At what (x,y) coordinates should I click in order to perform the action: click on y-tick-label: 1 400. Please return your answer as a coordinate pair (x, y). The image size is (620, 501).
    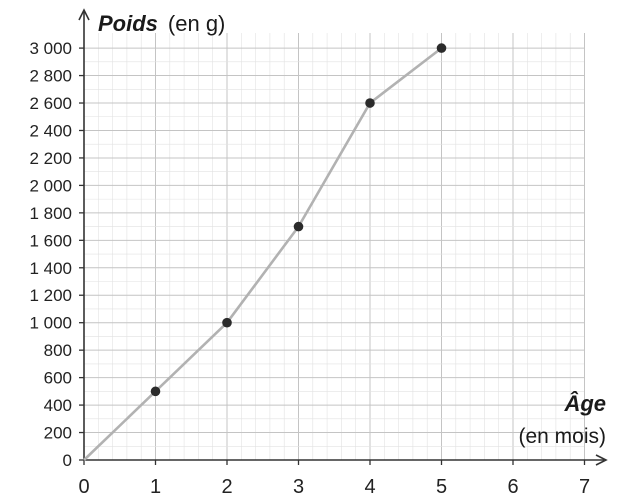
    Looking at the image, I should click on (50, 268).